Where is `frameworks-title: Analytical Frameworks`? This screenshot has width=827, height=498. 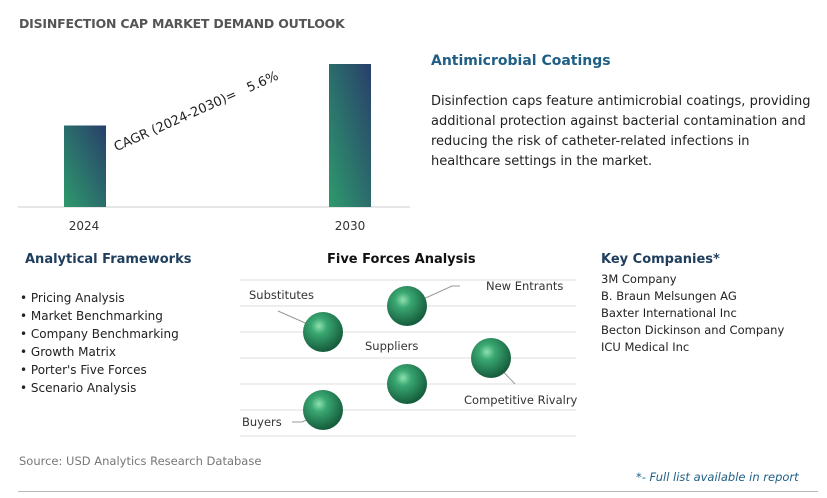
frameworks-title: Analytical Frameworks is located at coordinates (108, 259).